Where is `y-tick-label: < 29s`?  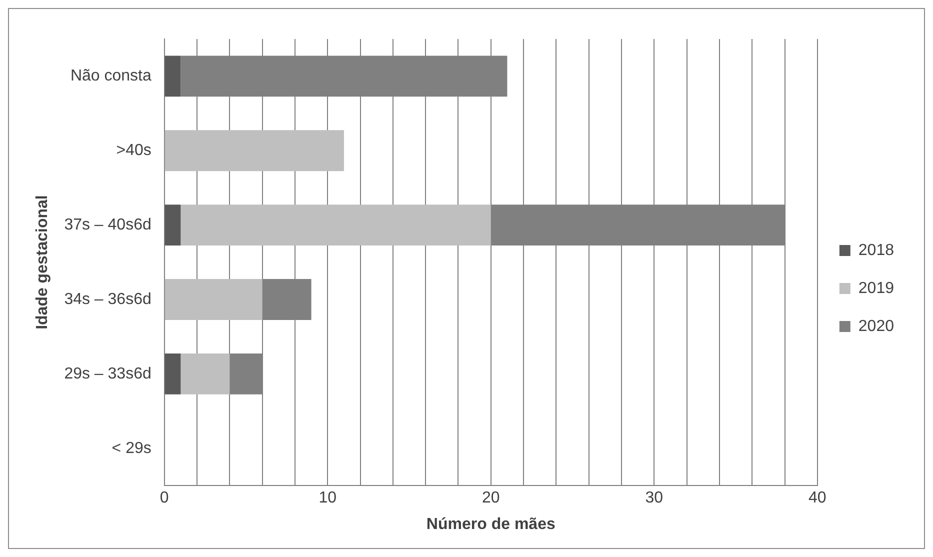 y-tick-label: < 29s is located at coordinates (132, 448).